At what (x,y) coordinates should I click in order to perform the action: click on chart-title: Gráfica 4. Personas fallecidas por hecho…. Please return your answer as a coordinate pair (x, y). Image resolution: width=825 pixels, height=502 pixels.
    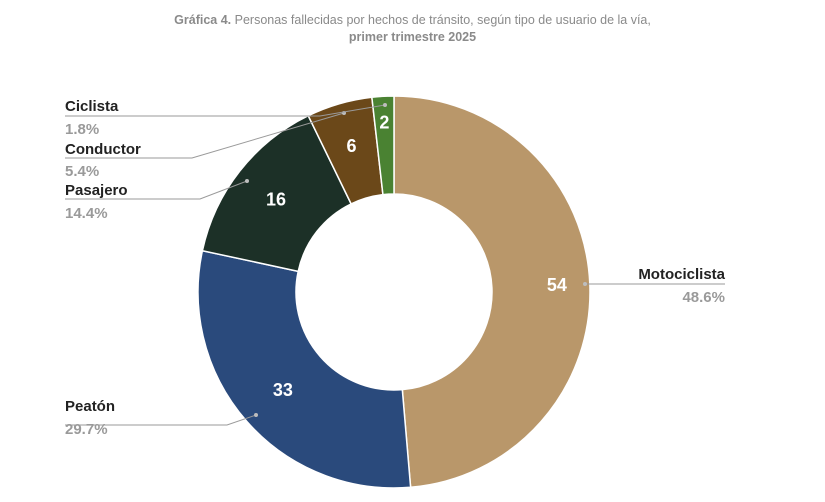
    Looking at the image, I should click on (412, 29).